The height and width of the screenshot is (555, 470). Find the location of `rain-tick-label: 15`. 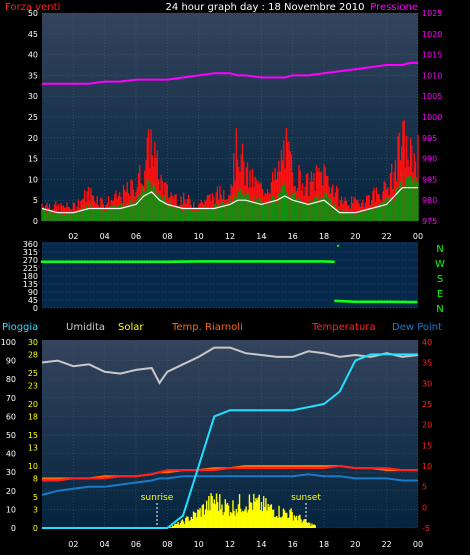

rain-tick-label: 15 is located at coordinates (33, 435).